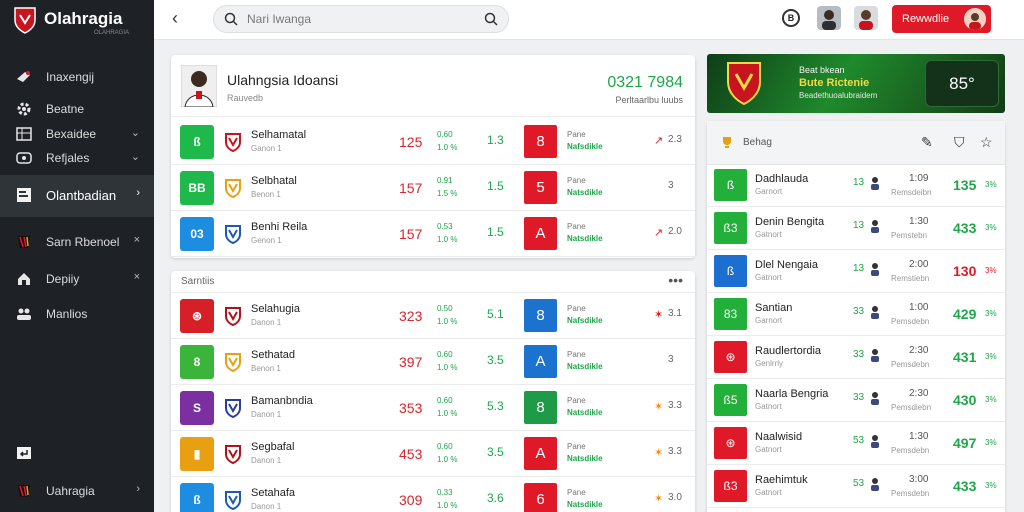 Image resolution: width=1024 pixels, height=512 pixels. Describe the element at coordinates (77, 314) in the screenshot. I see `sidebar-item: Manlios` at that location.